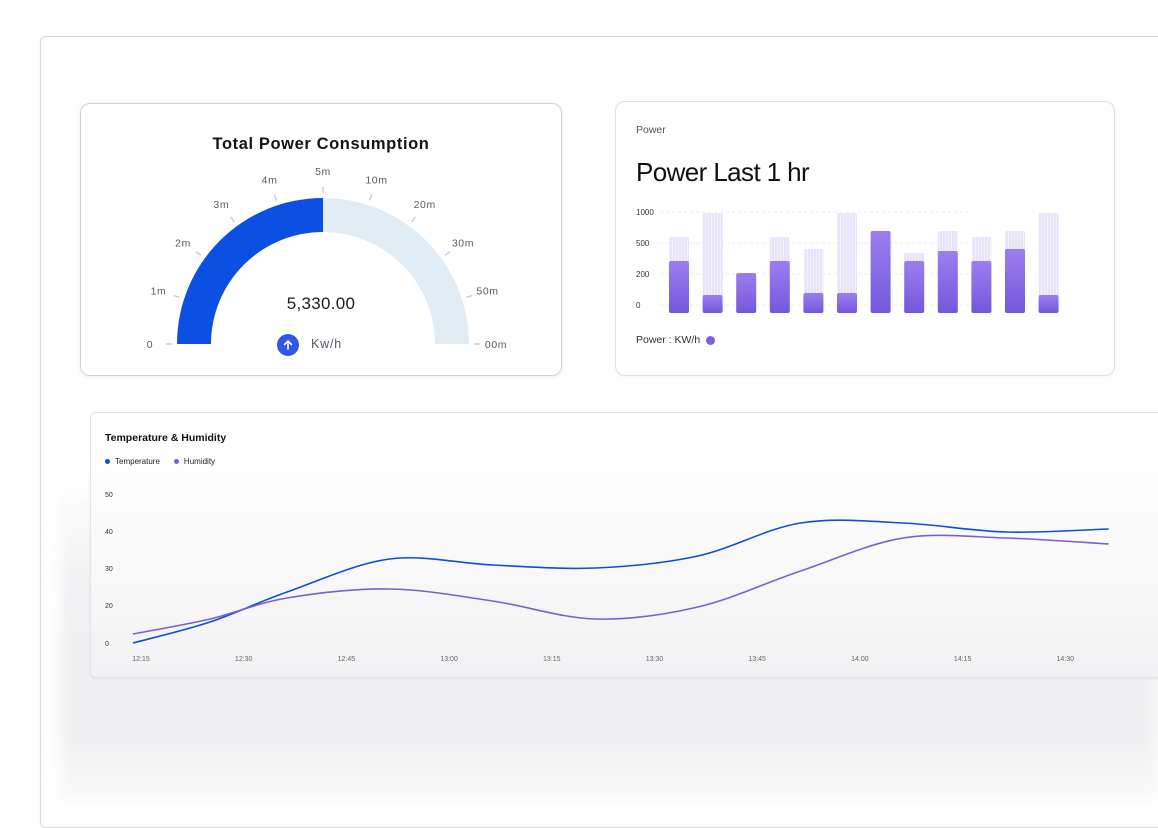 The width and height of the screenshot is (1158, 828). I want to click on temp-legend: Temperature Humidity, so click(160, 461).